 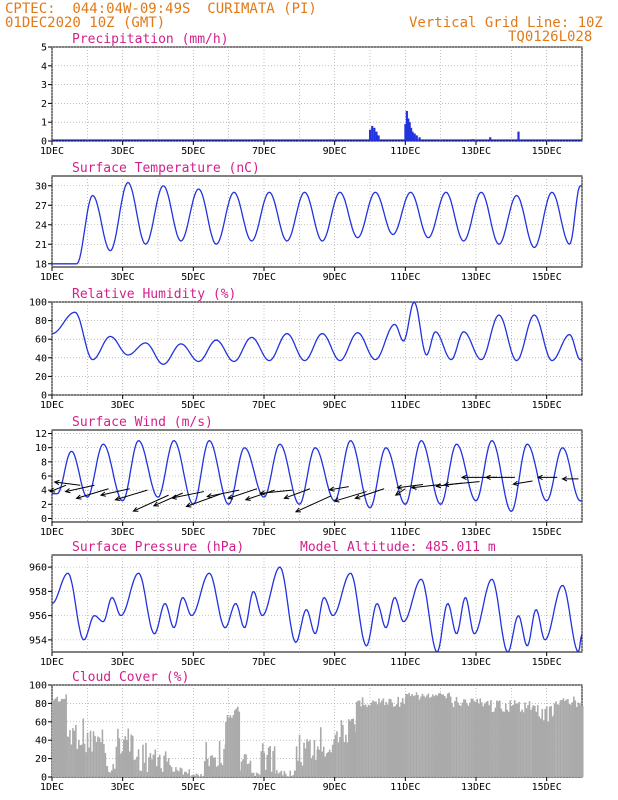 I want to click on x-tick-label-temperature: 13DEC, so click(x=476, y=277).